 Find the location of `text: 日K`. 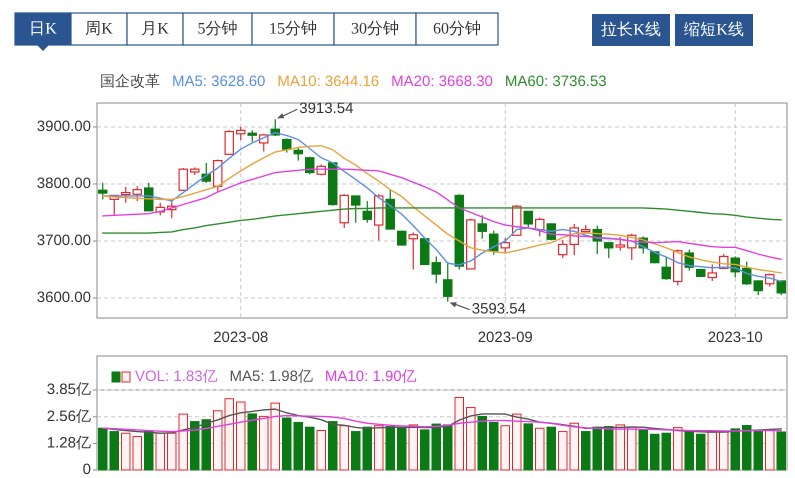

text: 日K is located at coordinates (43, 29).